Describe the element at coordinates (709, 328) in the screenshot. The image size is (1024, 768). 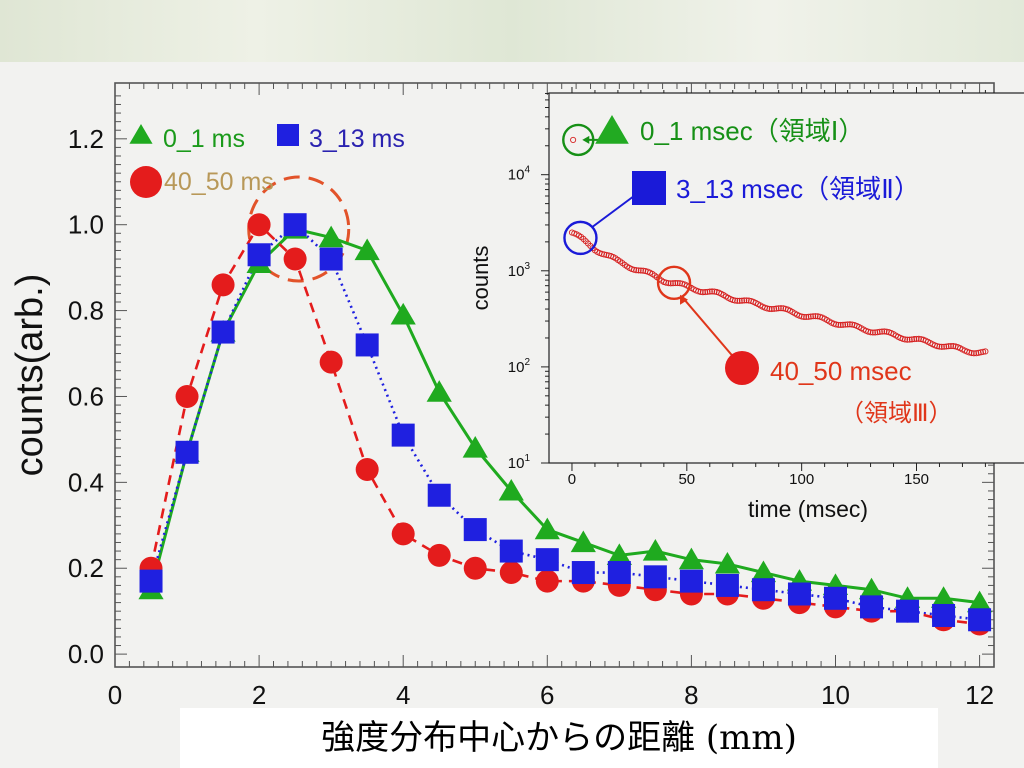
I see `region-3-arrow` at that location.